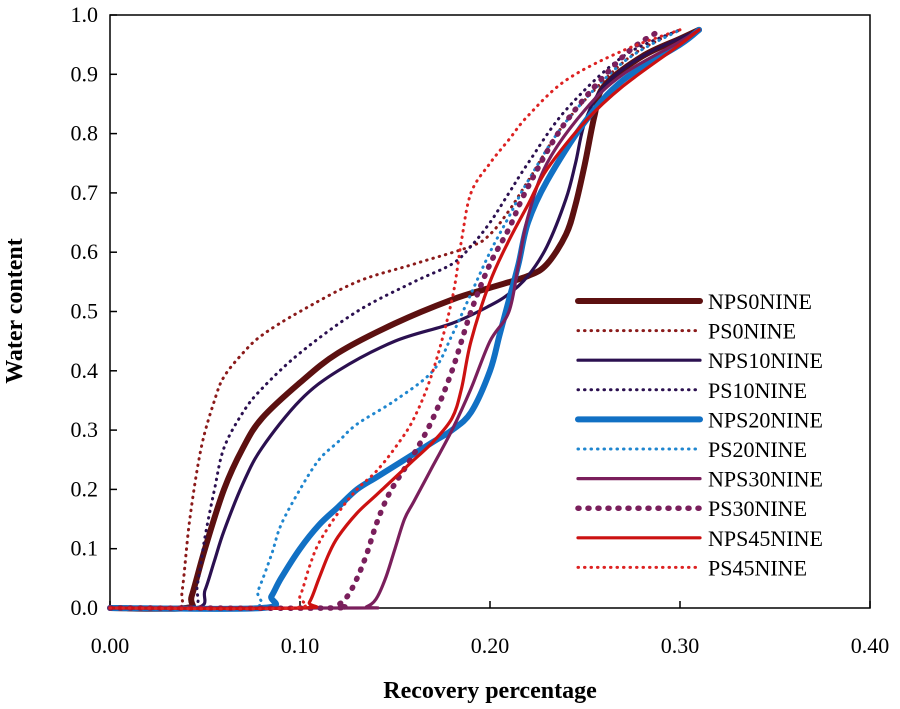  I want to click on y-tick-label: 0.9, so click(85, 73).